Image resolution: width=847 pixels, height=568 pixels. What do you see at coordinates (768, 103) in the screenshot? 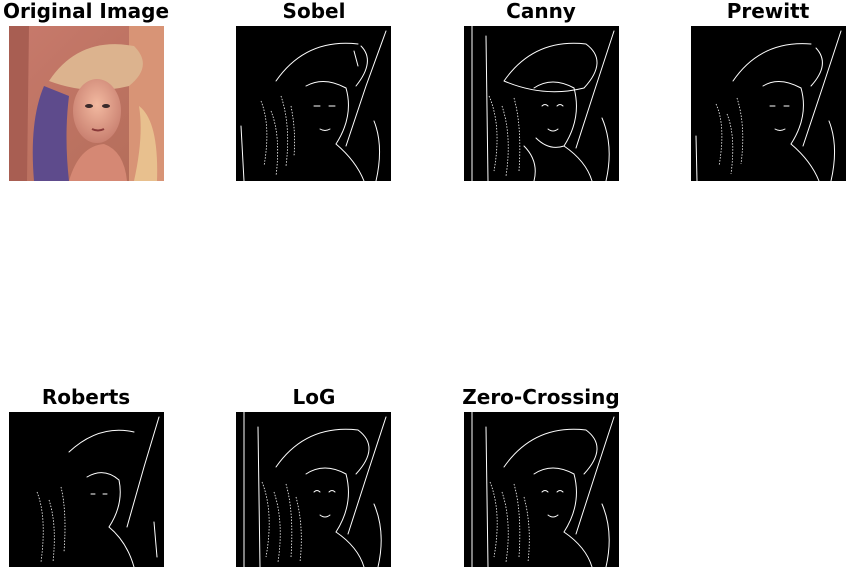
I see `prewitt-edge-map` at bounding box center [768, 103].